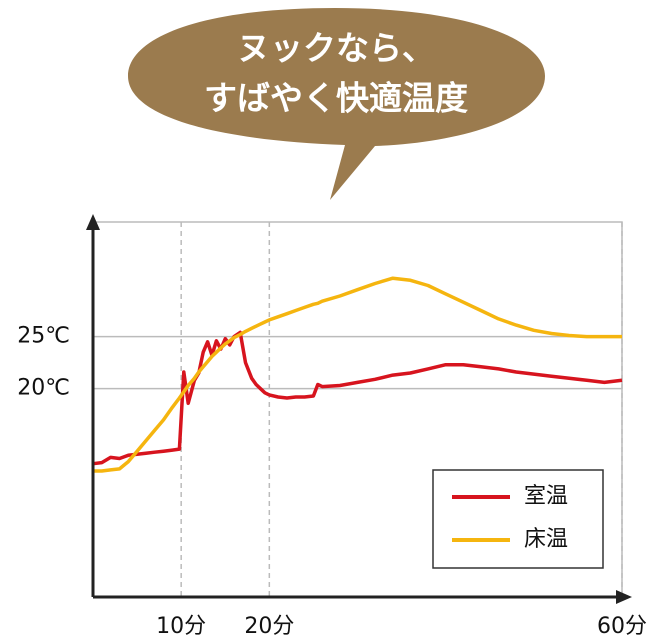  Describe the element at coordinates (546, 496) in the screenshot. I see `legend-label: 室温` at that location.